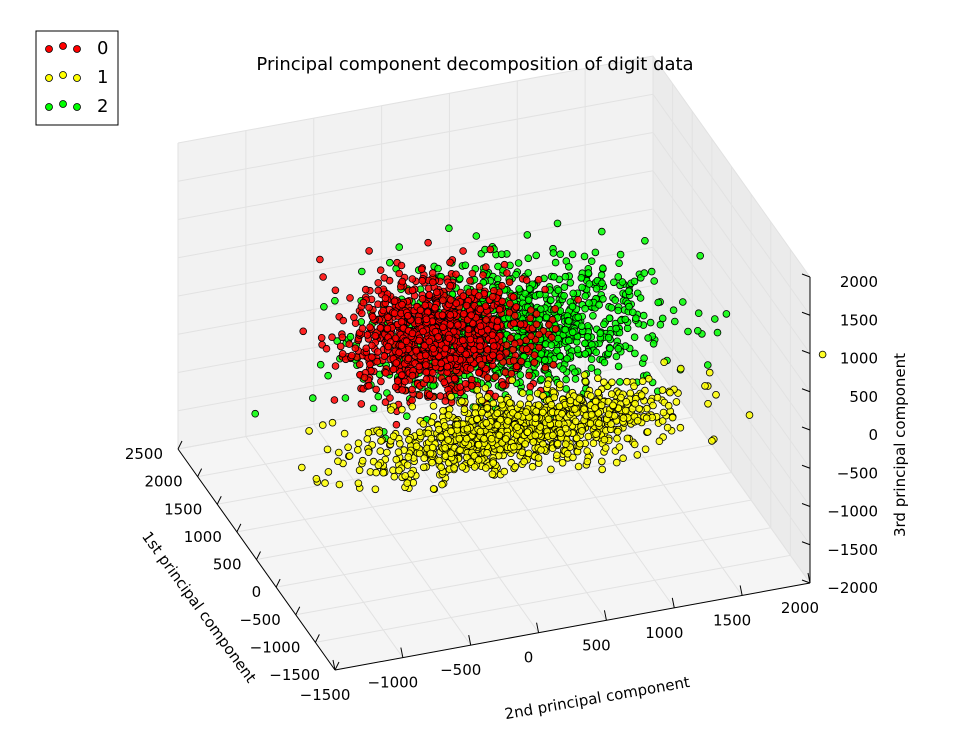  I want to click on x-tick-label: 2000, so click(163, 482).